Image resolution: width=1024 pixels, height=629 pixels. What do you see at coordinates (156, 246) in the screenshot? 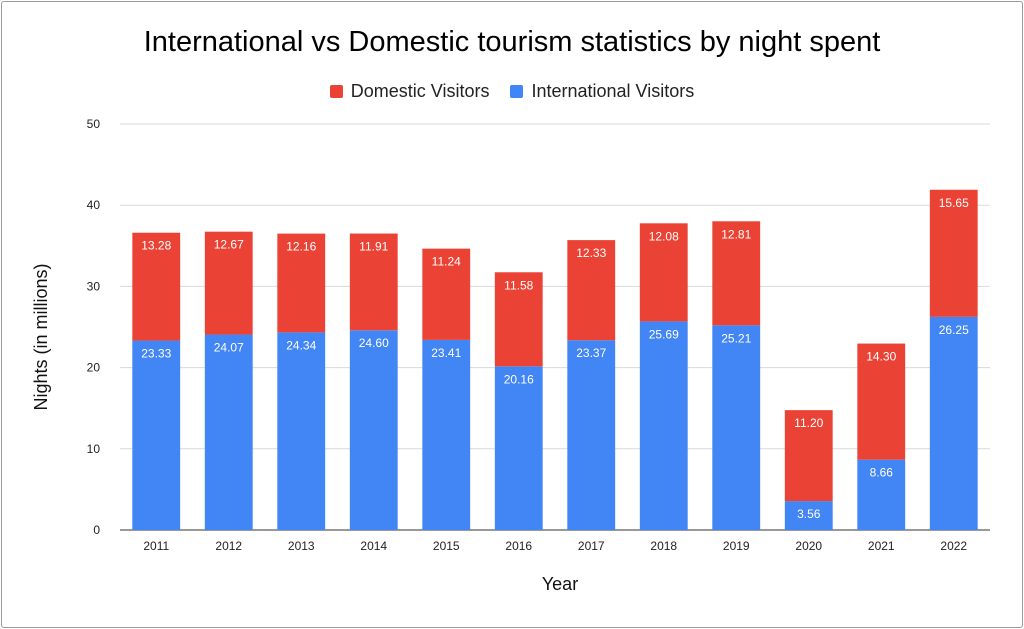
I see `data-label-domestic: 13.28` at bounding box center [156, 246].